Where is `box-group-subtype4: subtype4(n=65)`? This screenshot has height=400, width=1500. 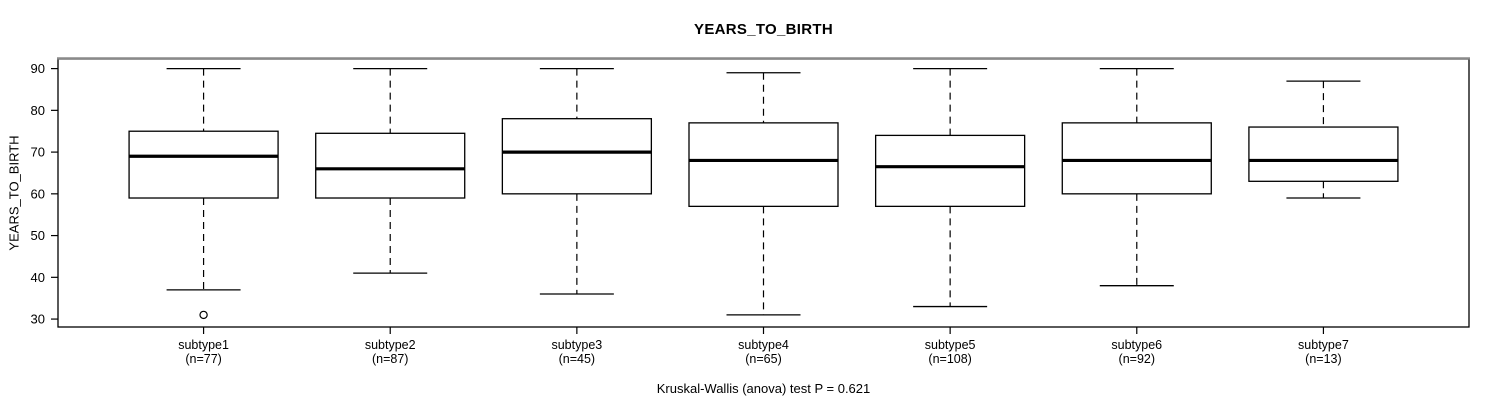
box-group-subtype4: subtype4(n=65) is located at coordinates (763, 219).